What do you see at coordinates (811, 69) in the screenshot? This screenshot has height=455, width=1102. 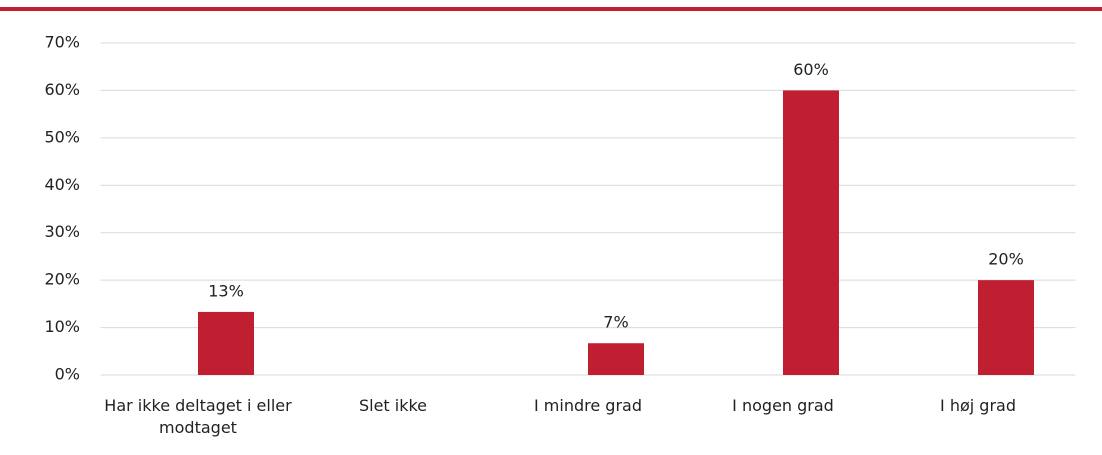 I see `data-label: 60%` at bounding box center [811, 69].